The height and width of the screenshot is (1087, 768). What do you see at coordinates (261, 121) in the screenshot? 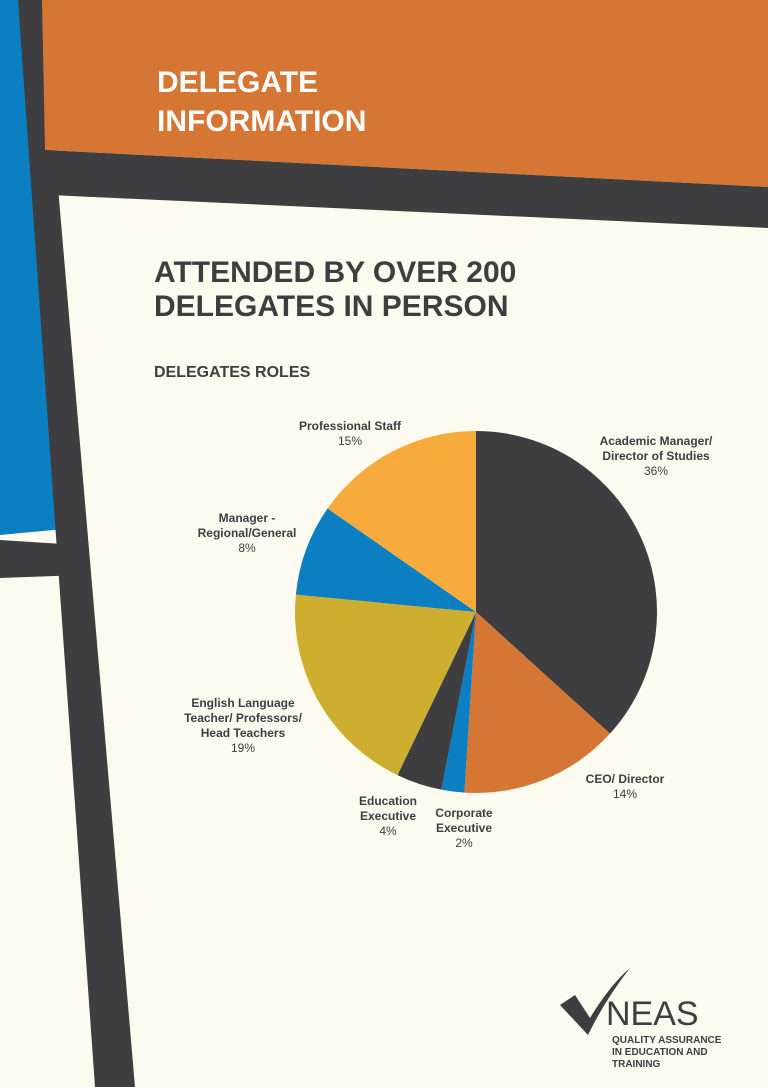
I see `page-title: INFORMATION` at bounding box center [261, 121].